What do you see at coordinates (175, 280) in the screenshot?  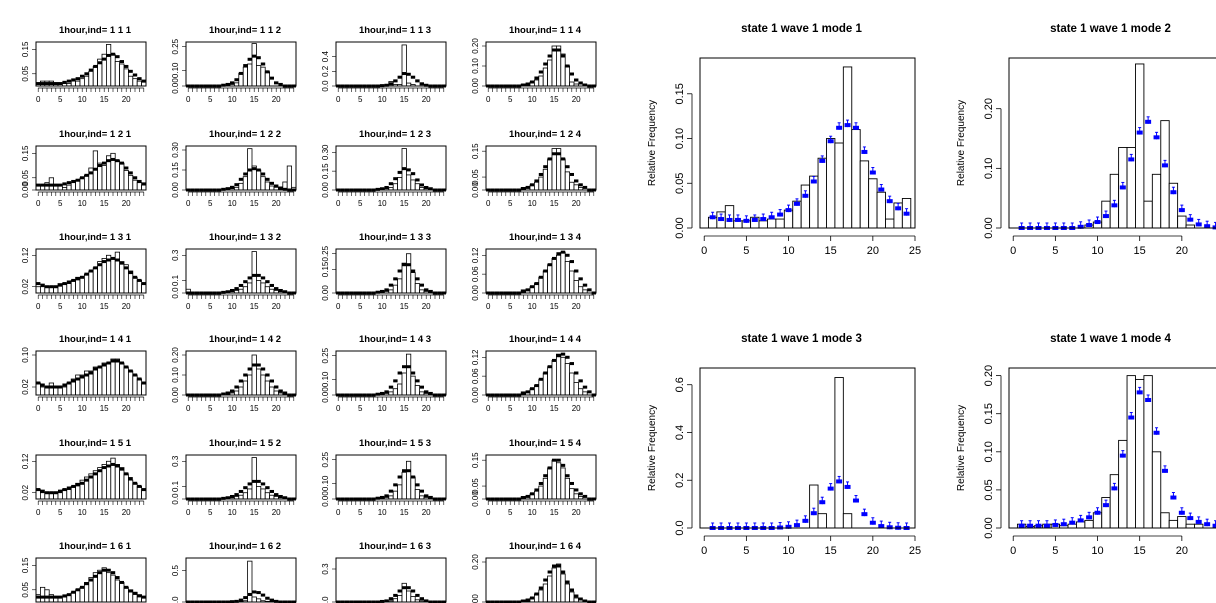 I see `y-tick-label: 0.1` at bounding box center [175, 280].